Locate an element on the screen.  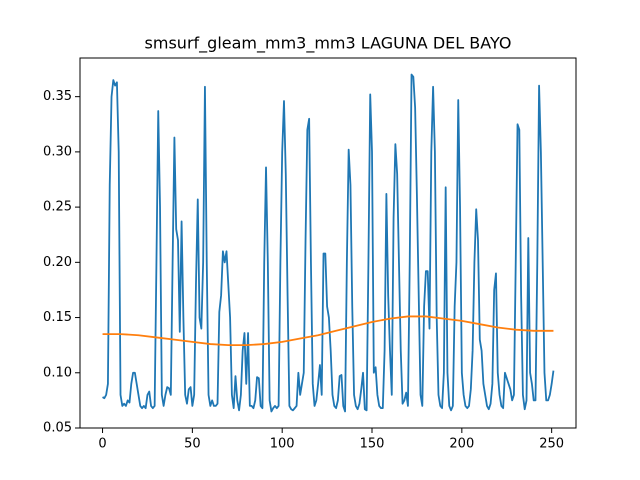
x-tick-label: 150 is located at coordinates (372, 444).